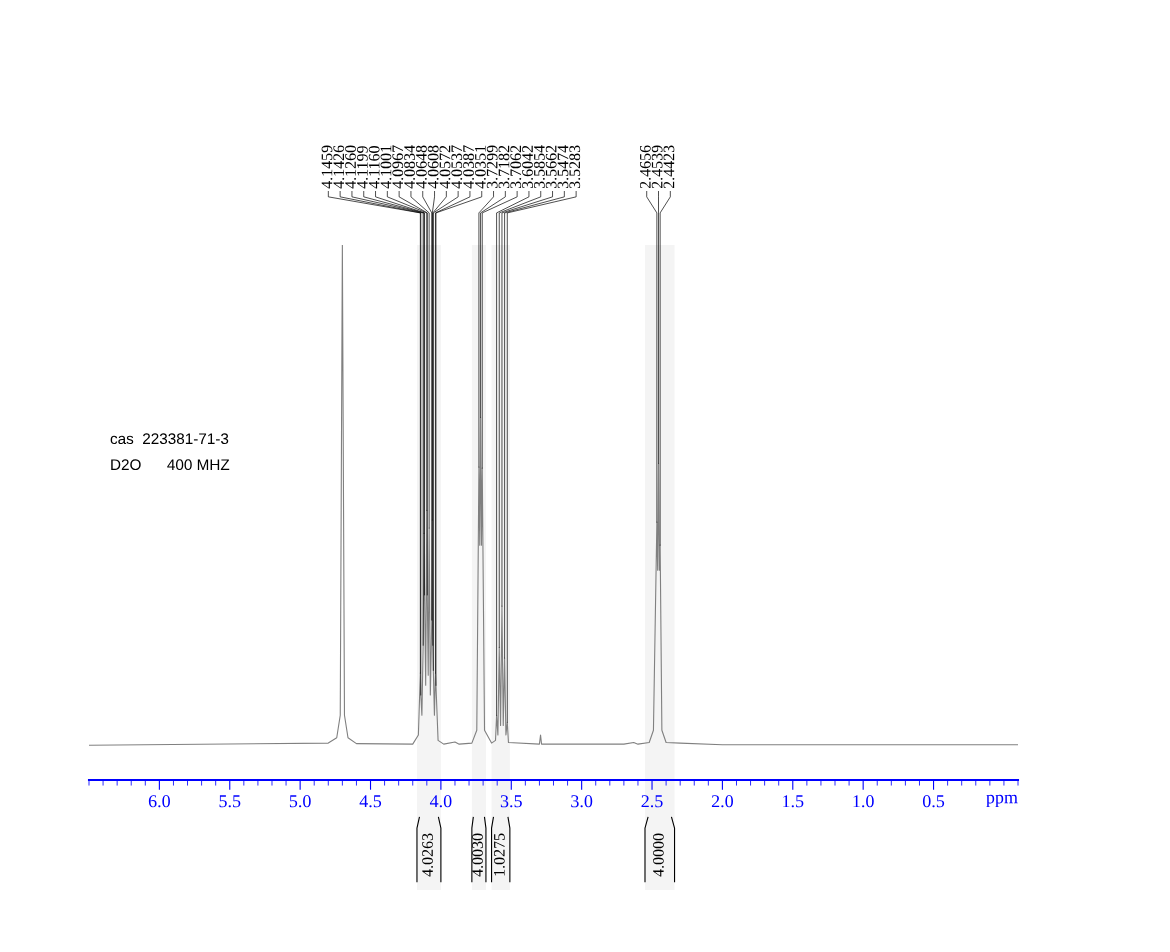 This screenshot has height=952, width=1170. What do you see at coordinates (374, 167) in the screenshot?
I see `annotation: 4.1160` at bounding box center [374, 167].